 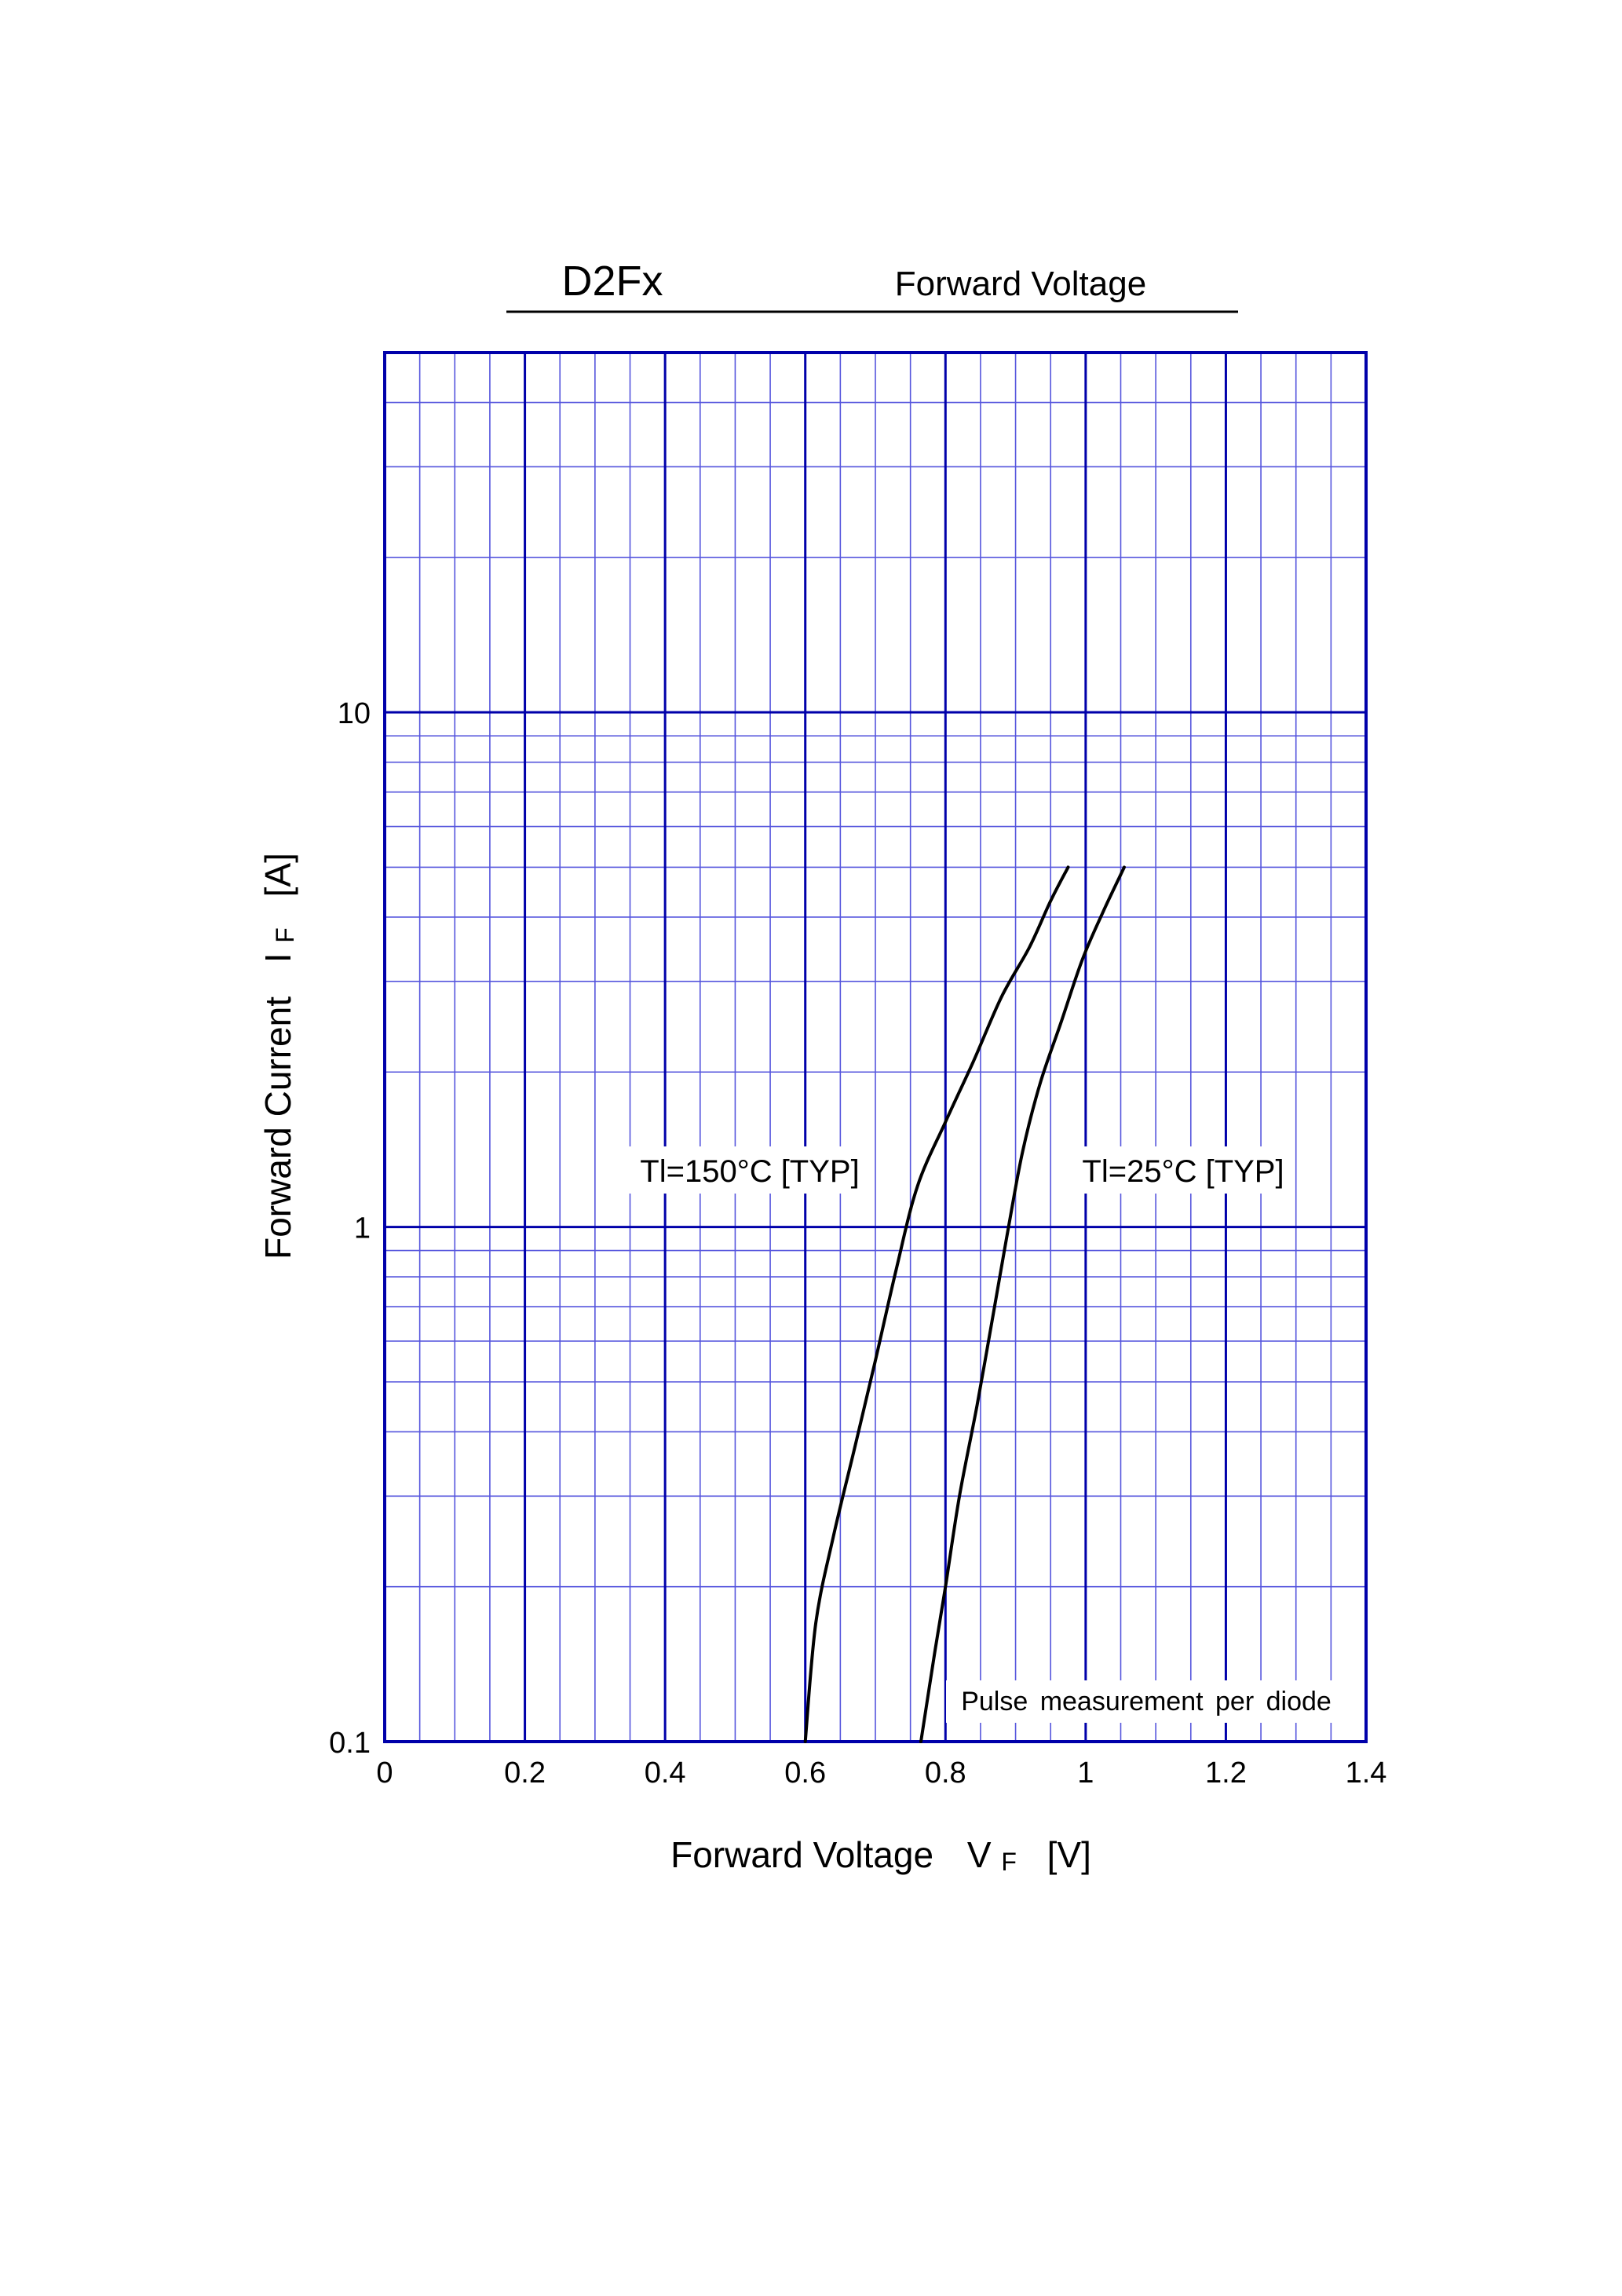 I want to click on y-tick-label: 0.1, so click(x=350, y=1744).